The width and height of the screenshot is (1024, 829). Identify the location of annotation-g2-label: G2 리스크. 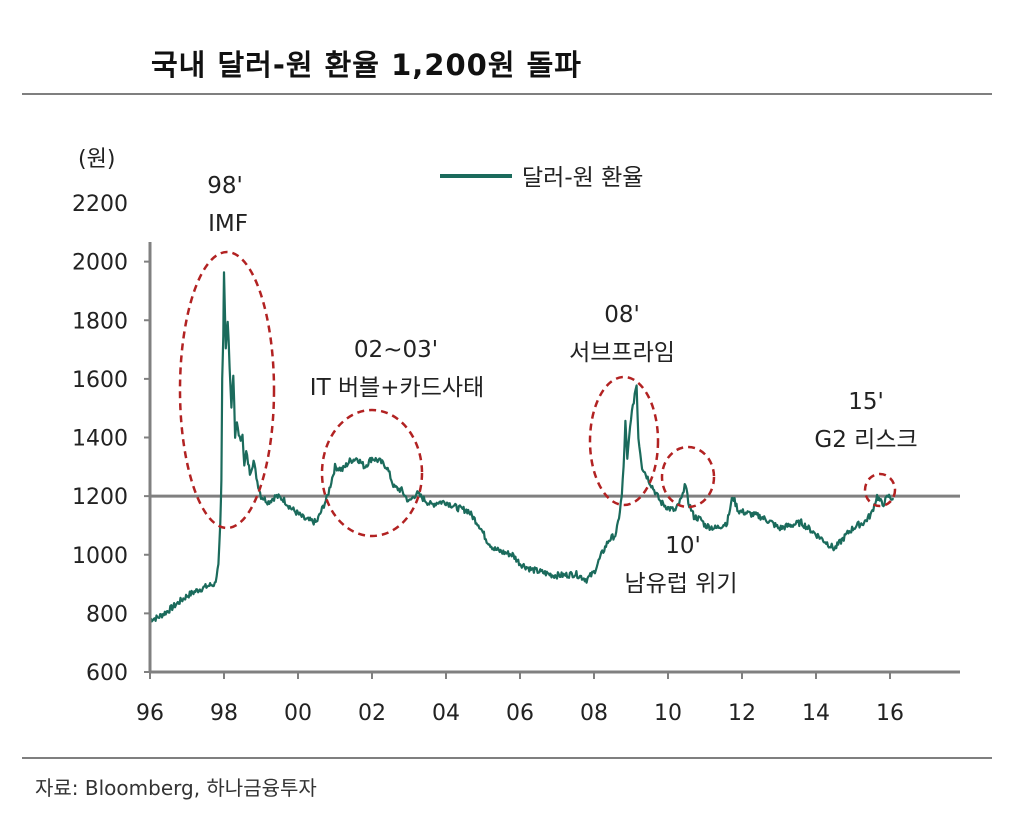
(865, 440).